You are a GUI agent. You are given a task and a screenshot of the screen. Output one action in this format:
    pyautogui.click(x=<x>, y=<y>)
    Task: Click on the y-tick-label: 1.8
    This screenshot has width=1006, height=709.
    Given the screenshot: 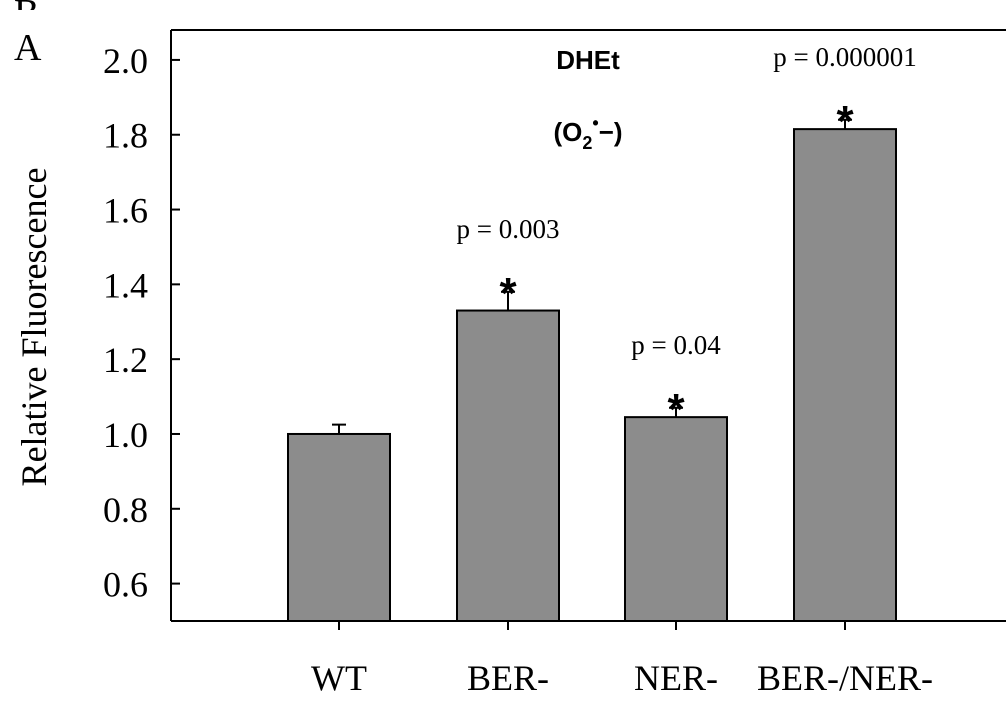 What is the action you would take?
    pyautogui.click(x=125, y=136)
    